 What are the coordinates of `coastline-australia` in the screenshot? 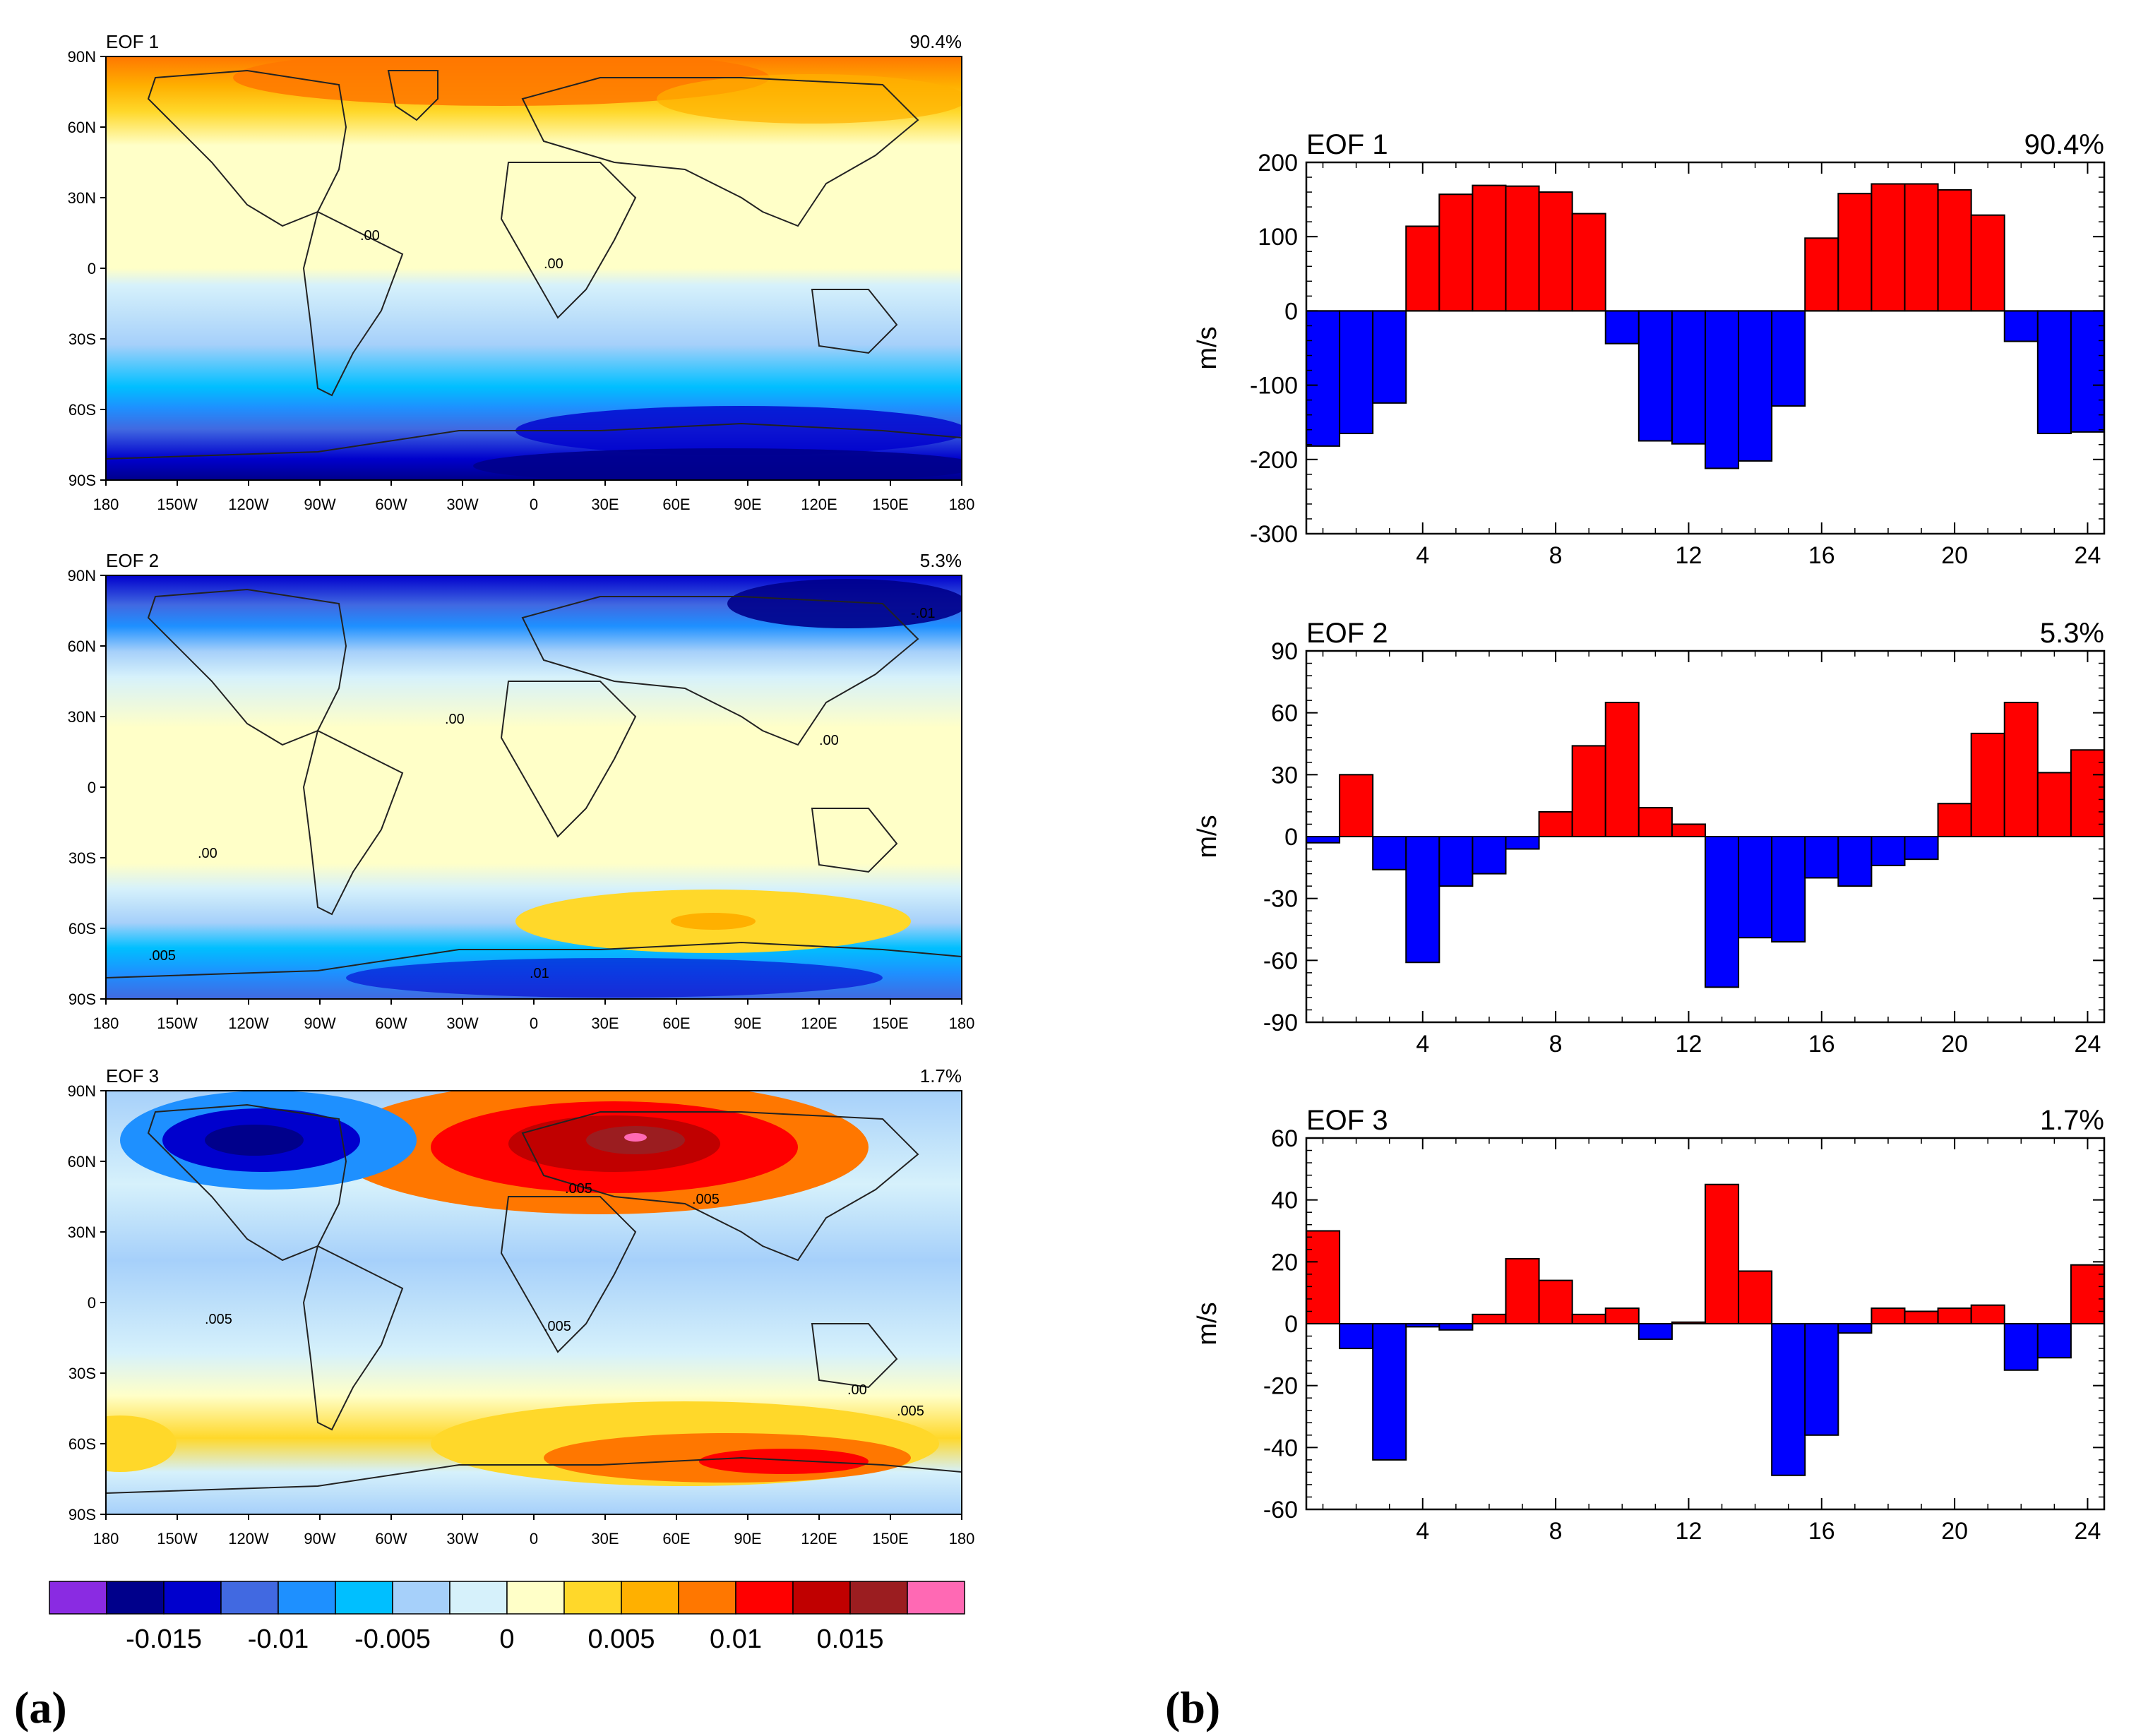 It's located at (855, 1356).